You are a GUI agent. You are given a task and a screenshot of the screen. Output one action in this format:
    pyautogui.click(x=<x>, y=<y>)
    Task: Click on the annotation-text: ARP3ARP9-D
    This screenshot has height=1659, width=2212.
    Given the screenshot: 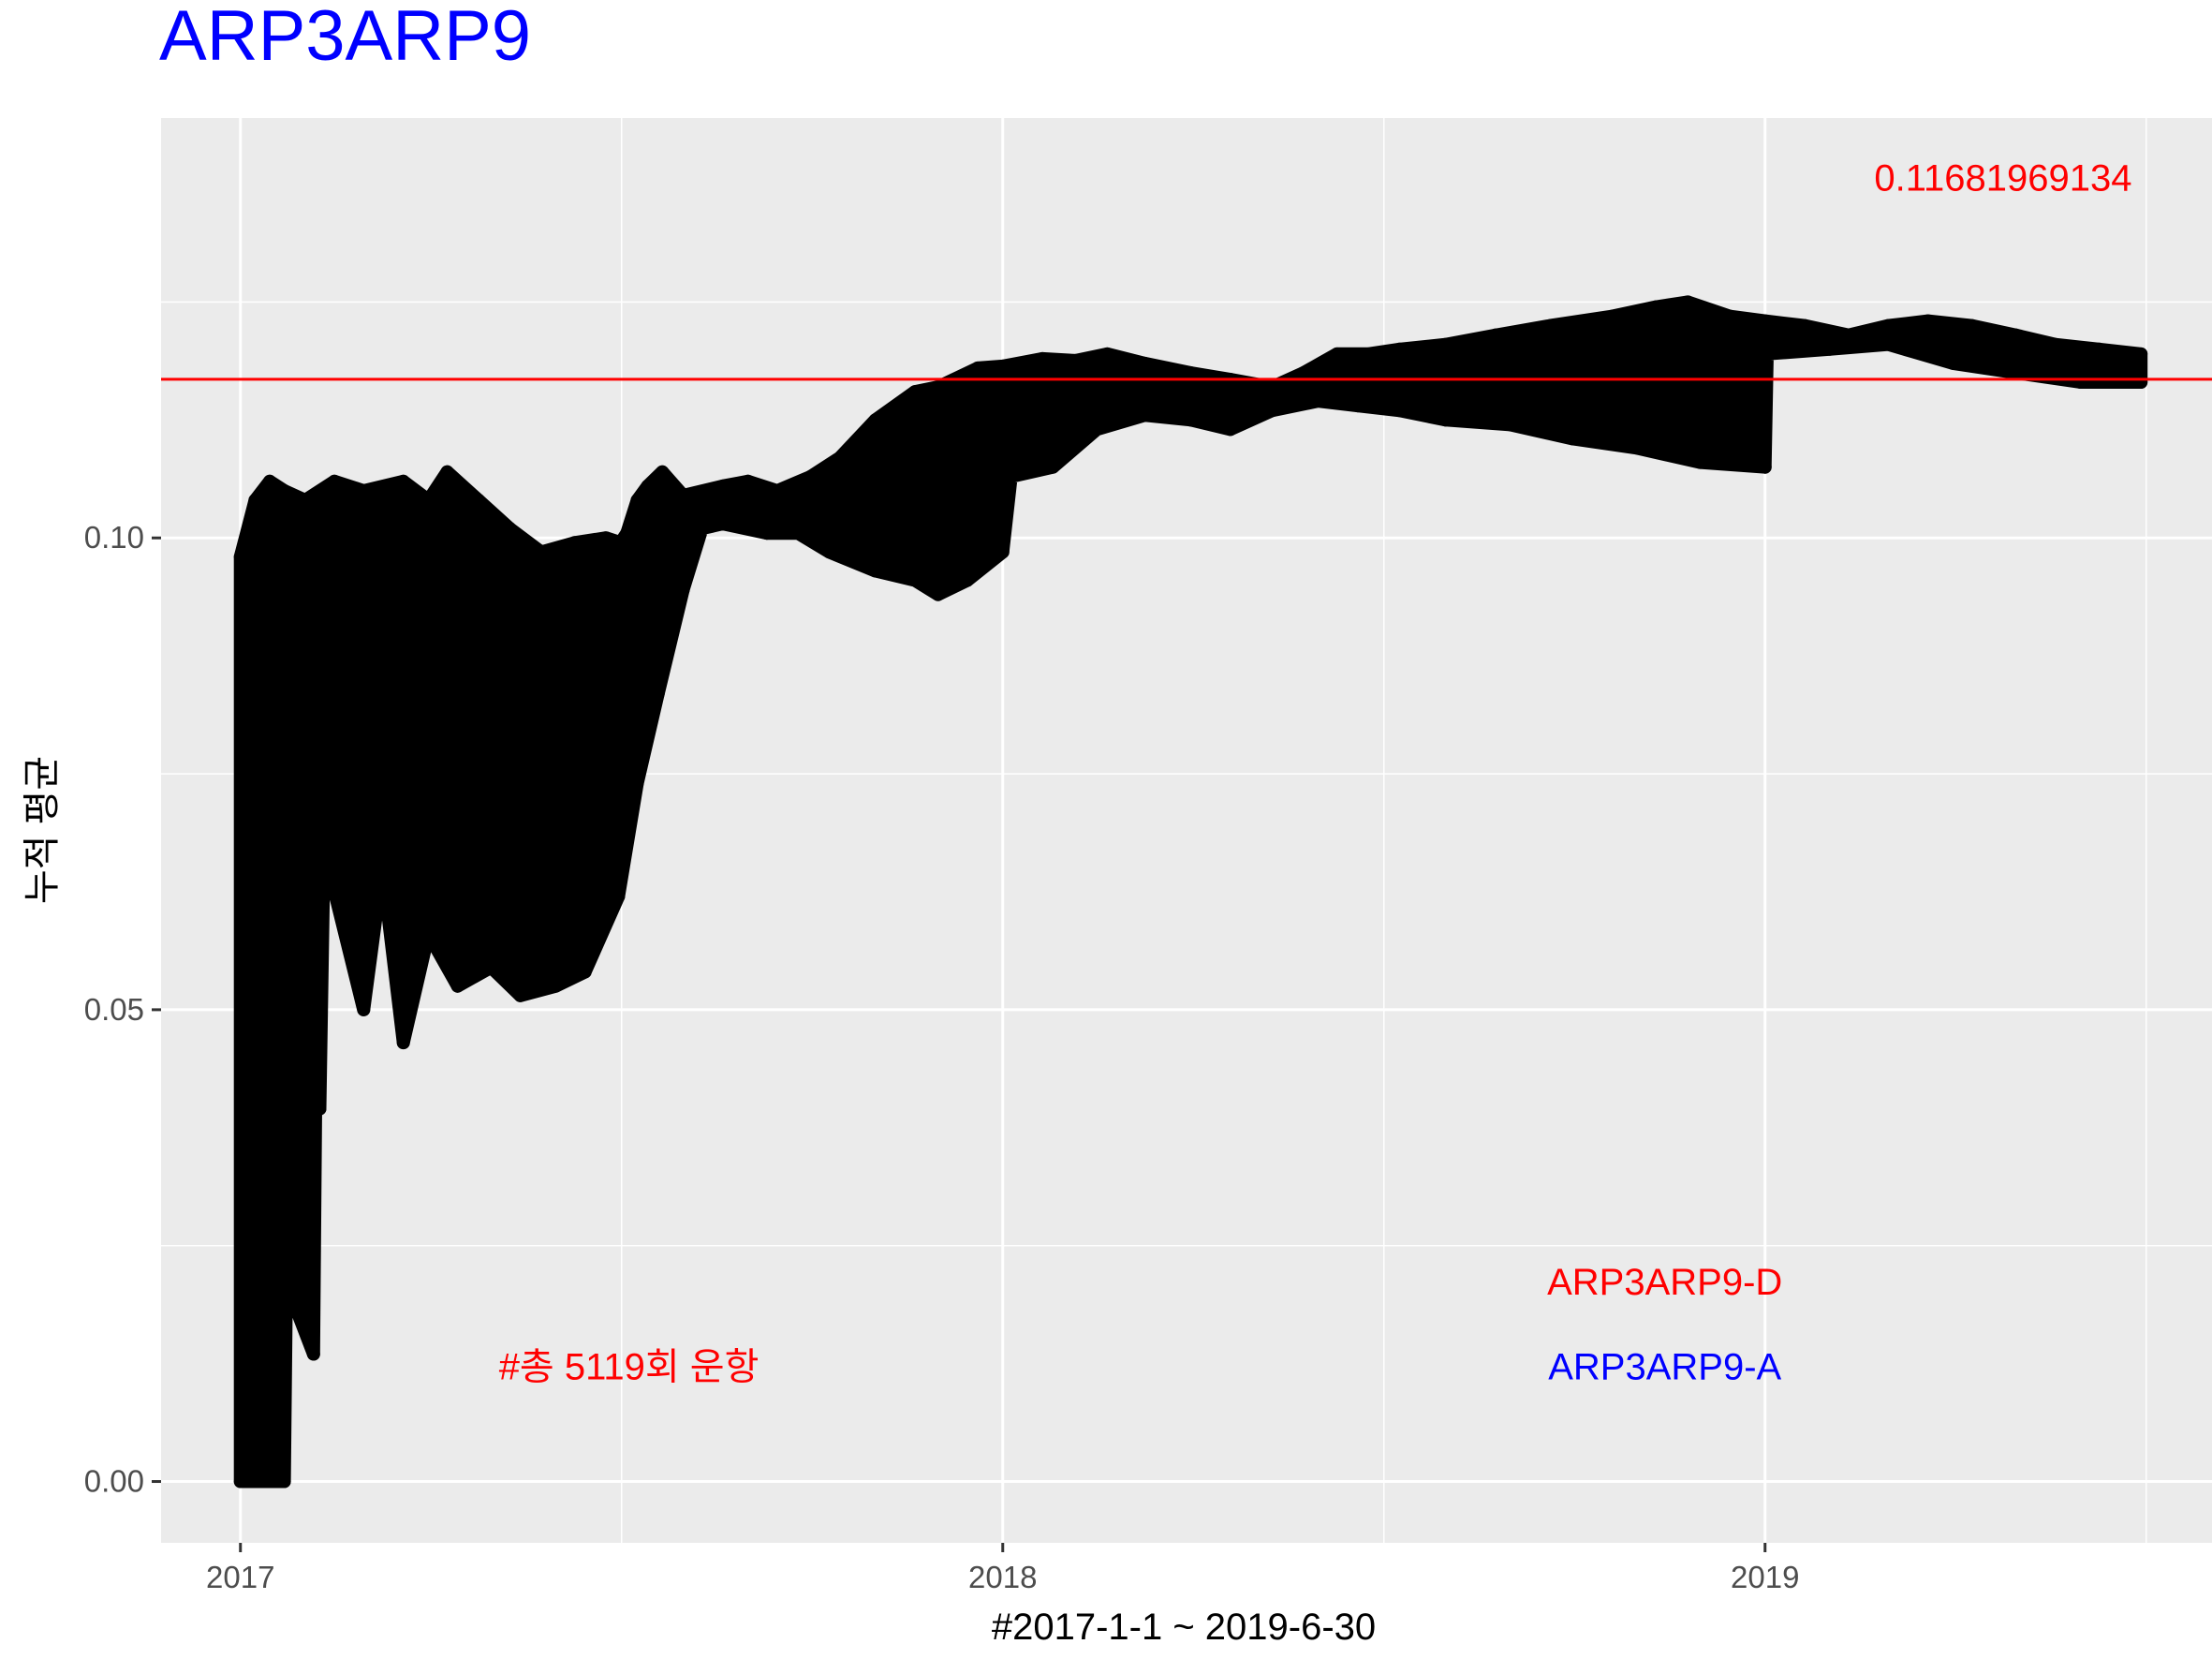 What is the action you would take?
    pyautogui.click(x=1665, y=1283)
    